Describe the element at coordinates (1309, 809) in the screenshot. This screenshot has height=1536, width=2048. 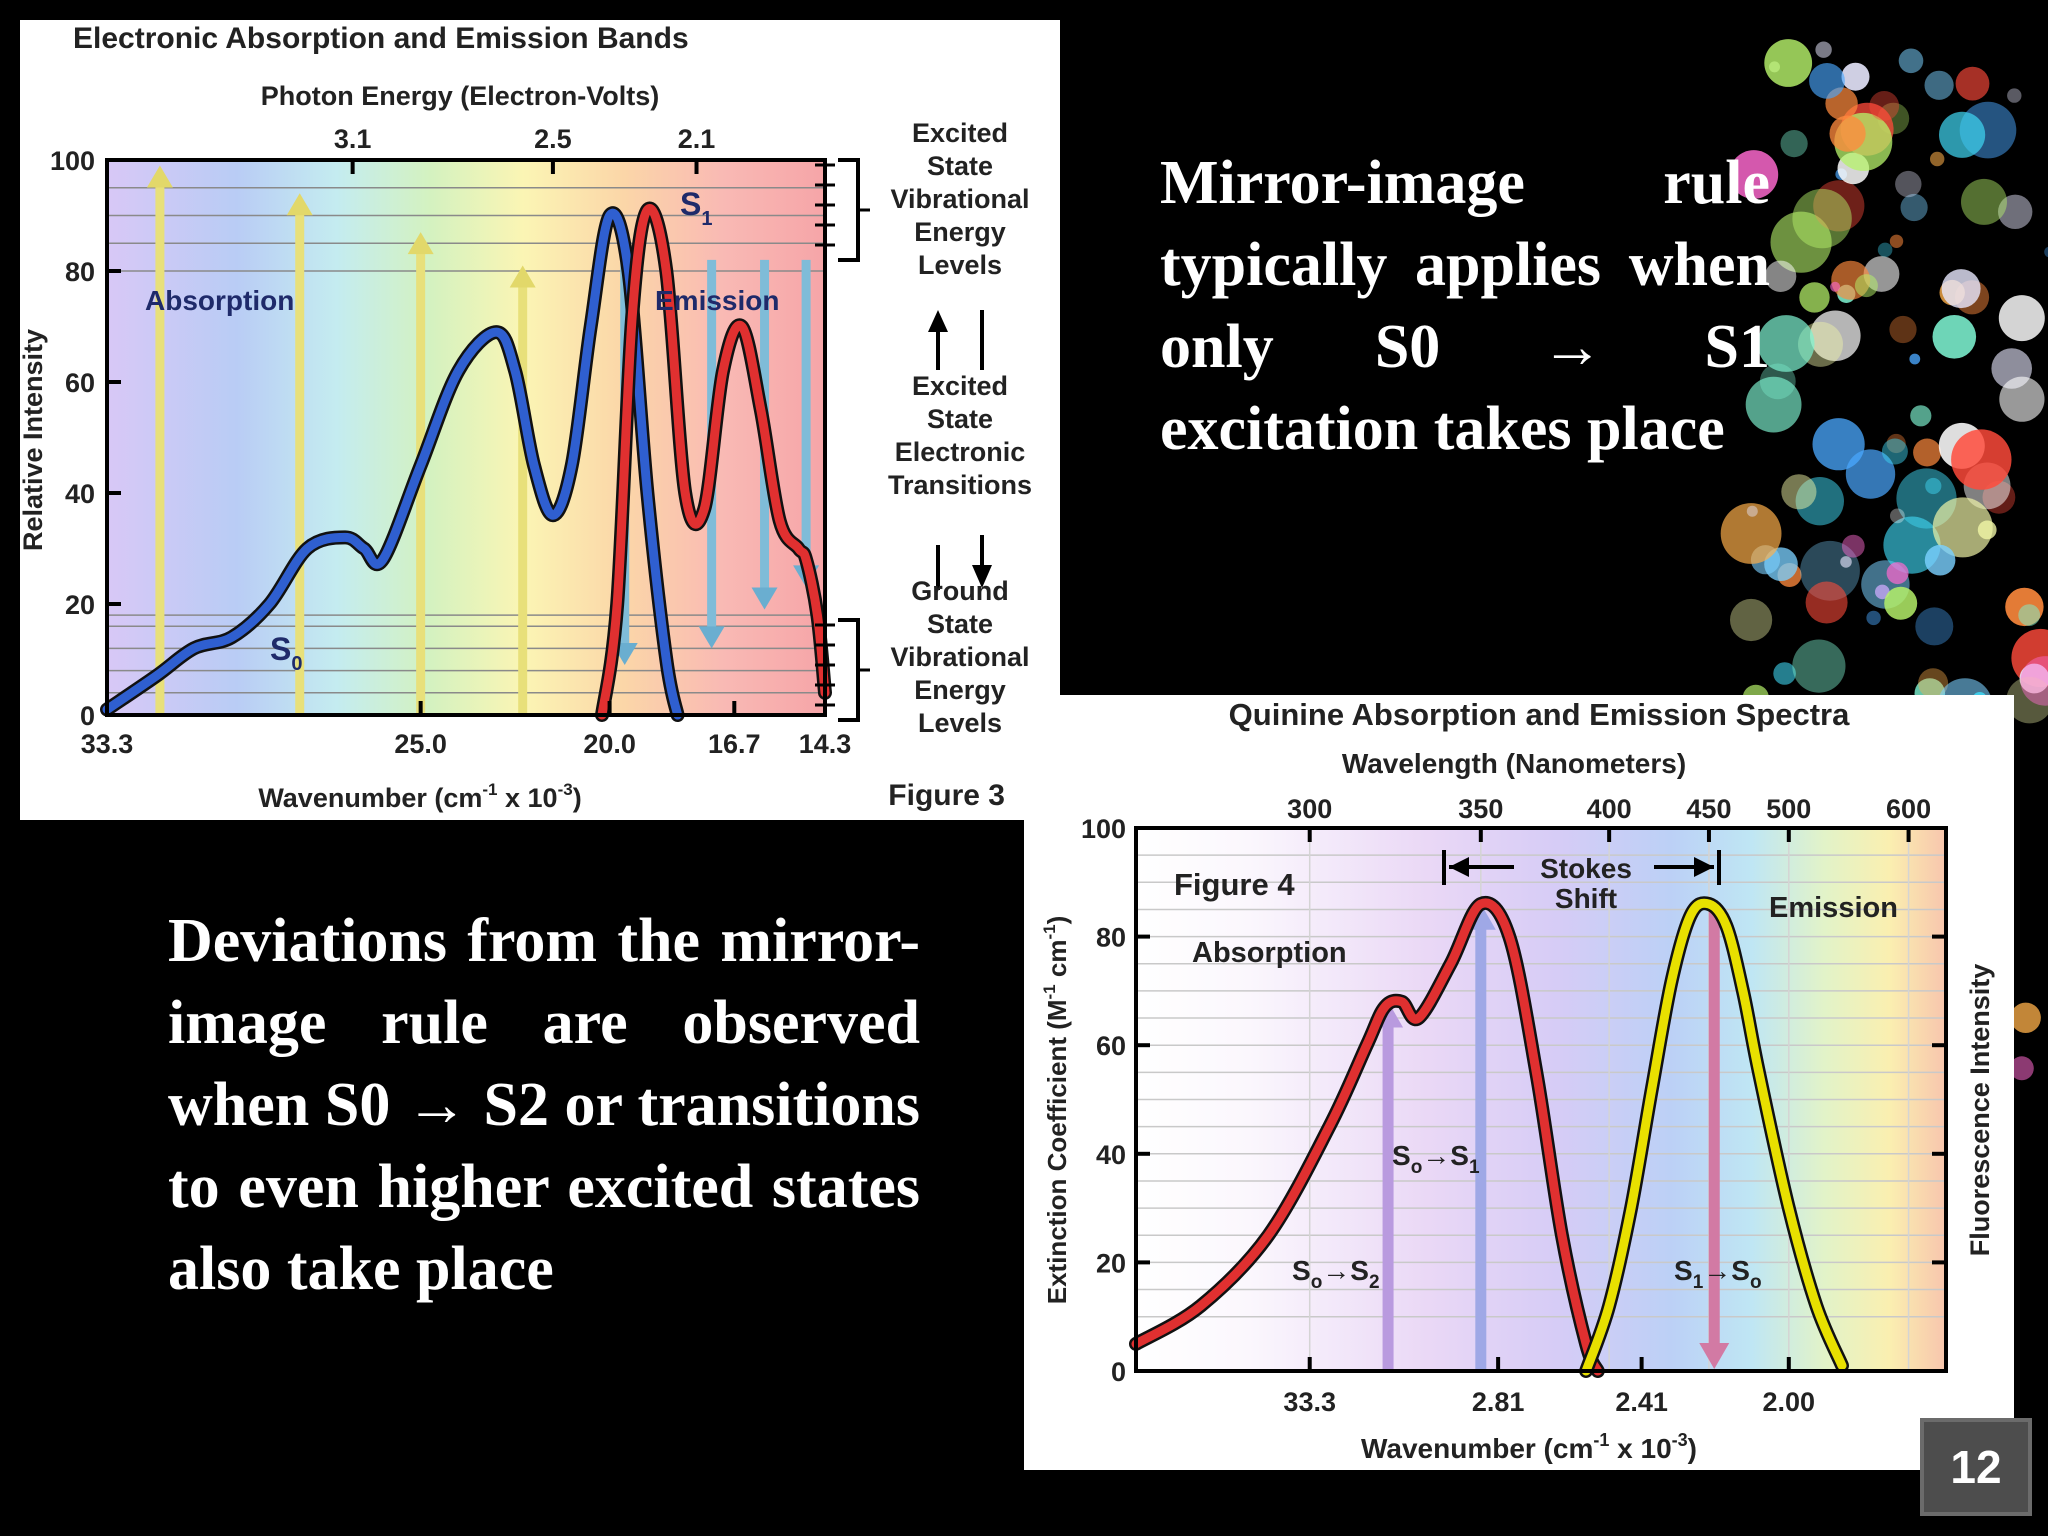
I see `top-tick-label: 300` at that location.